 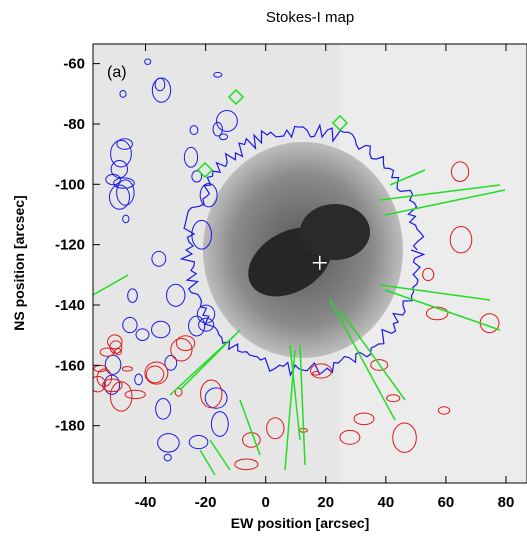 What do you see at coordinates (300, 523) in the screenshot?
I see `x-axis-label: EW position [arcsec]` at bounding box center [300, 523].